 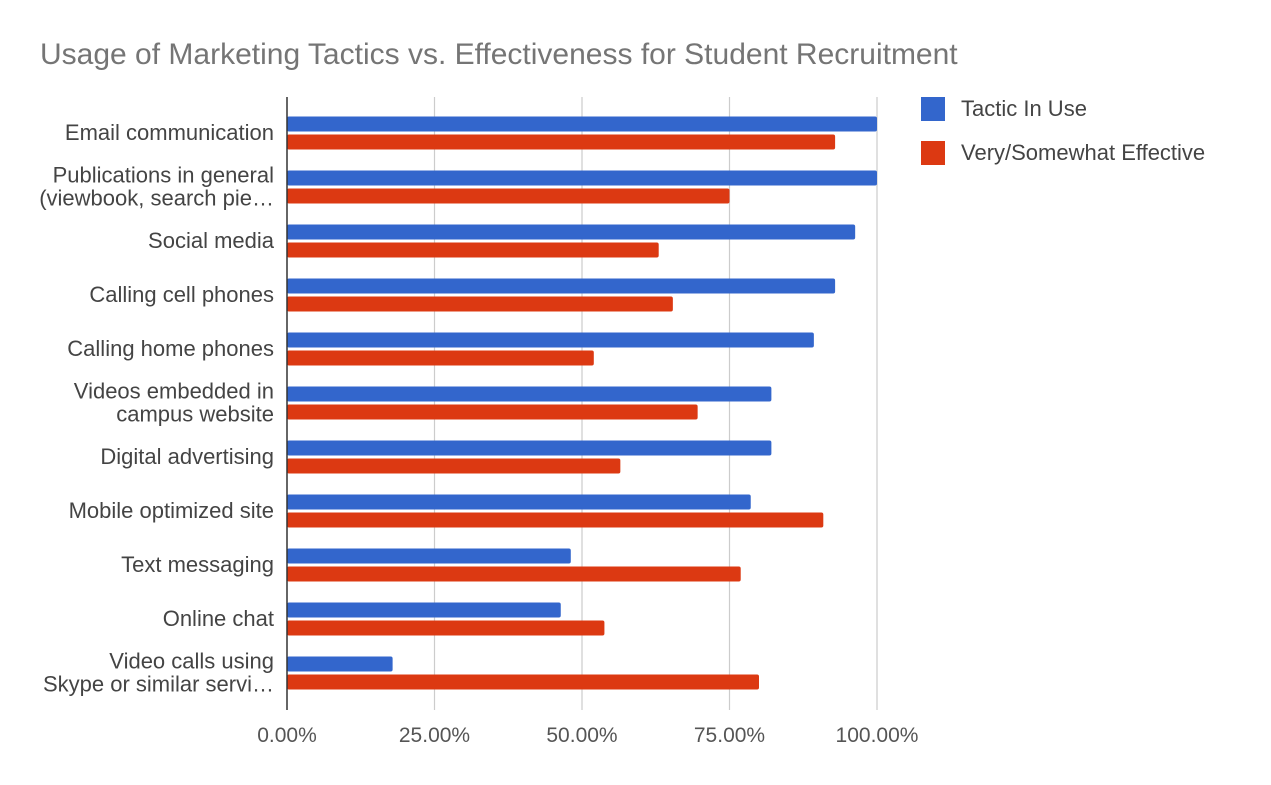 I want to click on x-tick-label: 50.00%, so click(x=581, y=735).